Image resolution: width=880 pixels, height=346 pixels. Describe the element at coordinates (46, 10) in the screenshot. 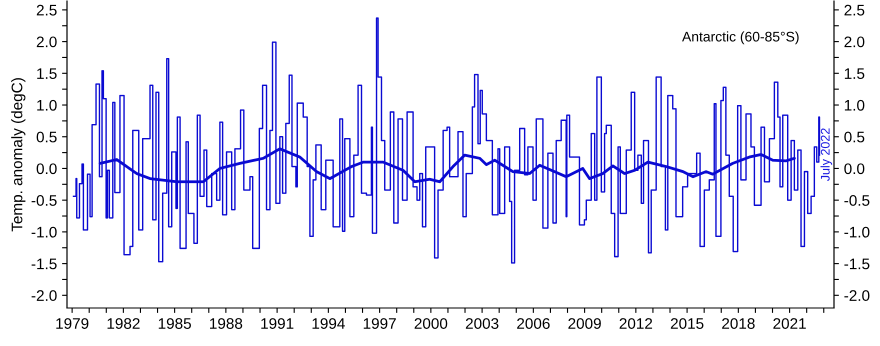

I see `y-tick-label: 2.5` at that location.